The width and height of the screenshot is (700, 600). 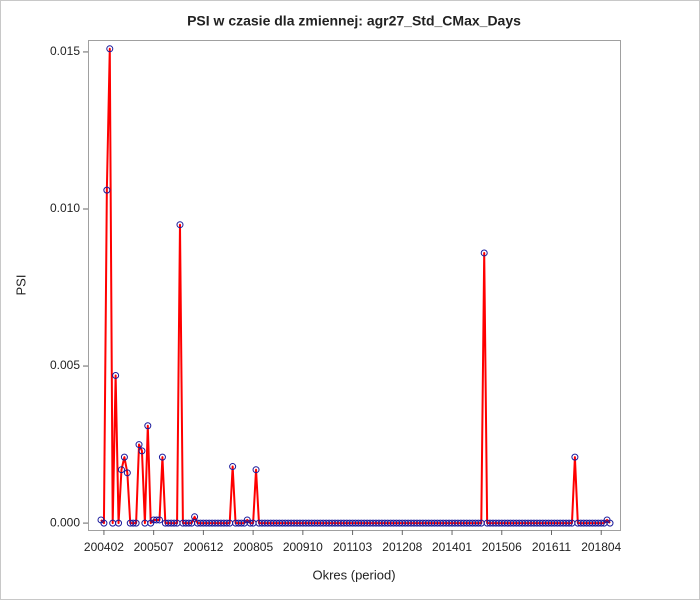 What do you see at coordinates (601, 547) in the screenshot?
I see `x-tick-label: 201804` at bounding box center [601, 547].